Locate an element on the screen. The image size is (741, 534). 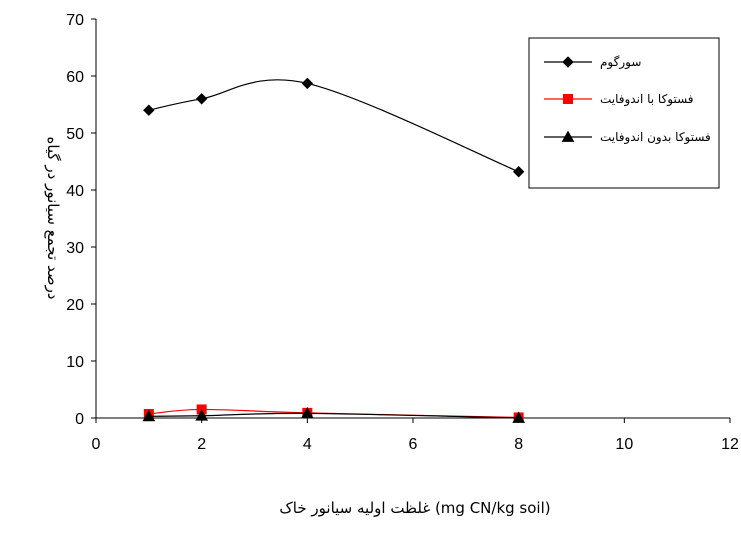
x-axis-label: غلظت اولیه سیانور خاک (mg CN/kg soil) is located at coordinates (414, 508).